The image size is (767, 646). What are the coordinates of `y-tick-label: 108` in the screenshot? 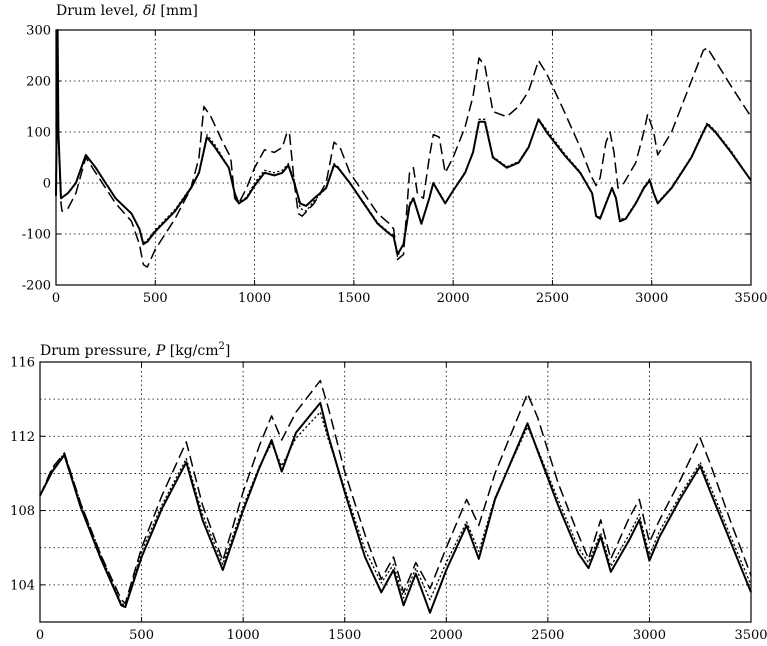 It's located at (22, 511).